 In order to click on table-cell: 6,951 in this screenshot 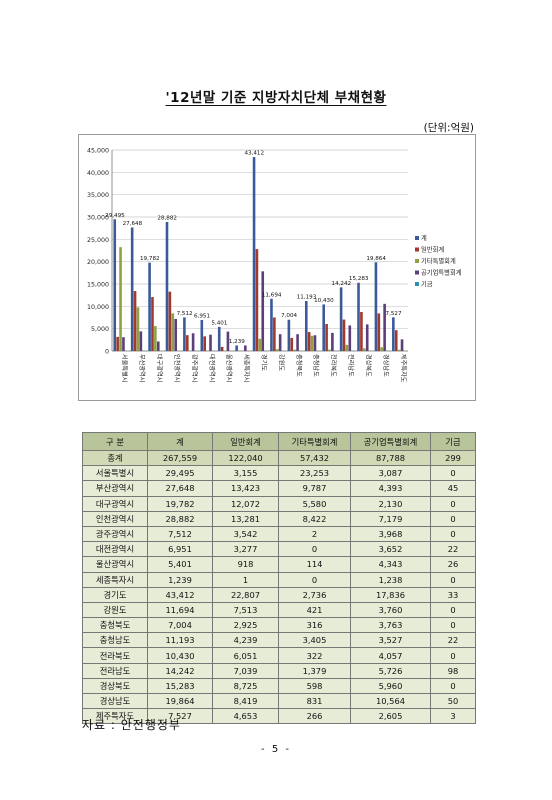, I will do `click(180, 549)`.